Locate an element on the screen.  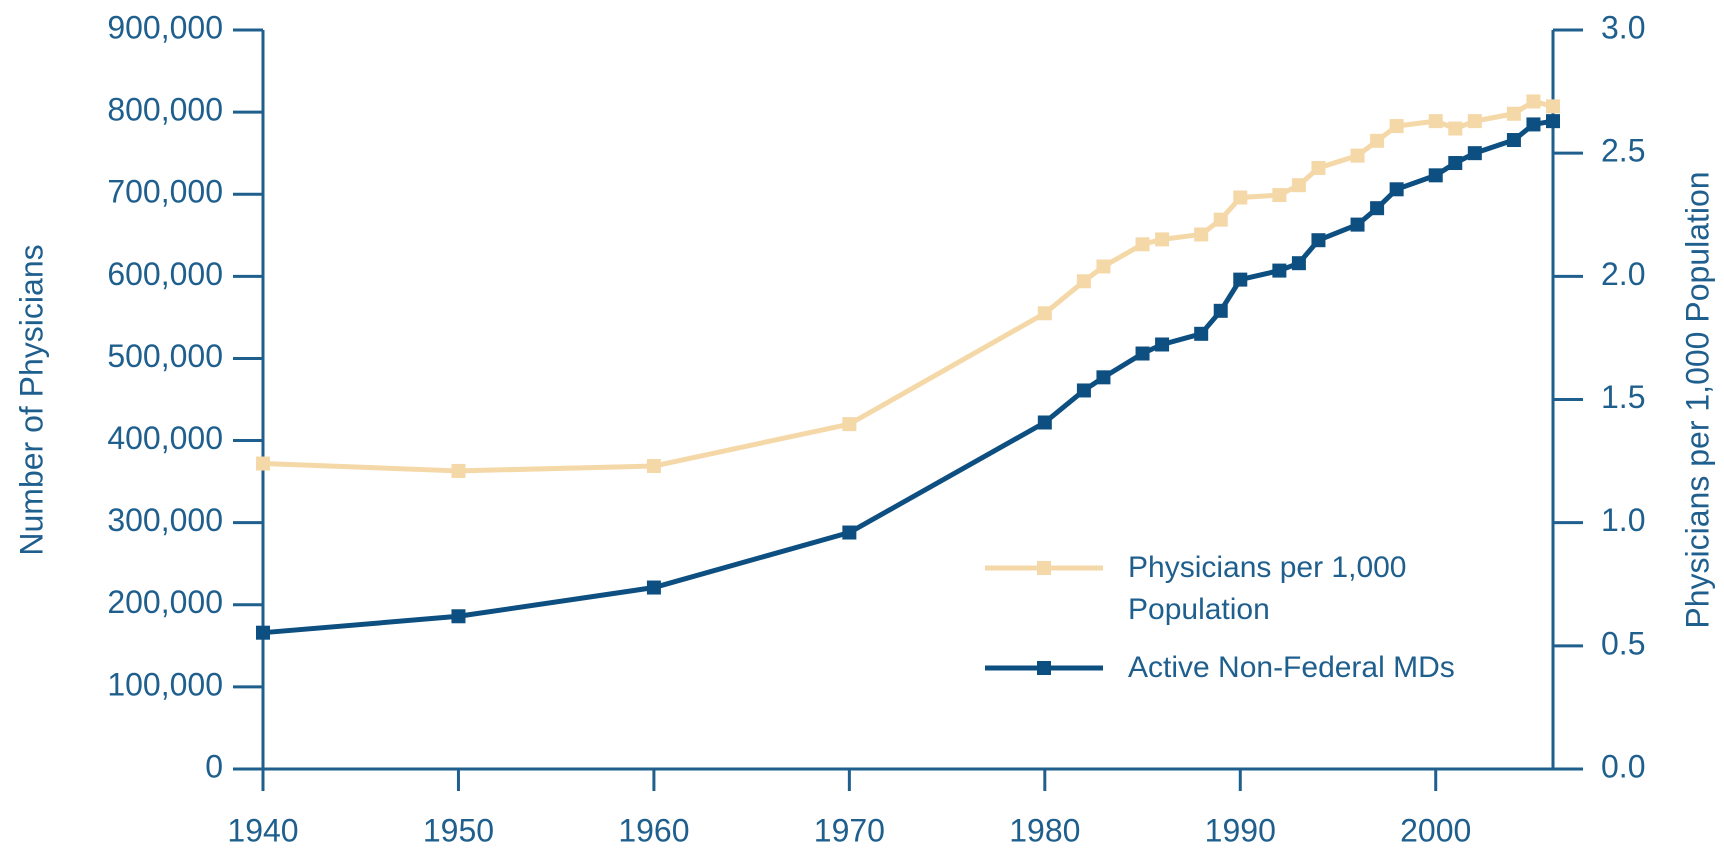
y2-axis-title: Physicians per 1,000 Population is located at coordinates (1697, 399).